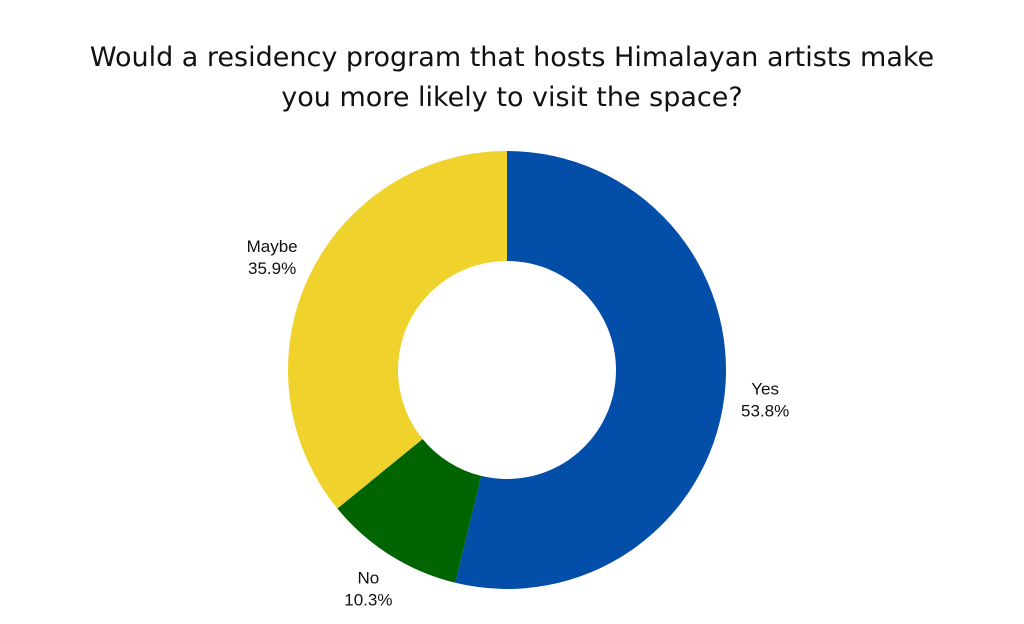 The width and height of the screenshot is (1024, 624). I want to click on slice-value-label: 35.9%, so click(272, 268).